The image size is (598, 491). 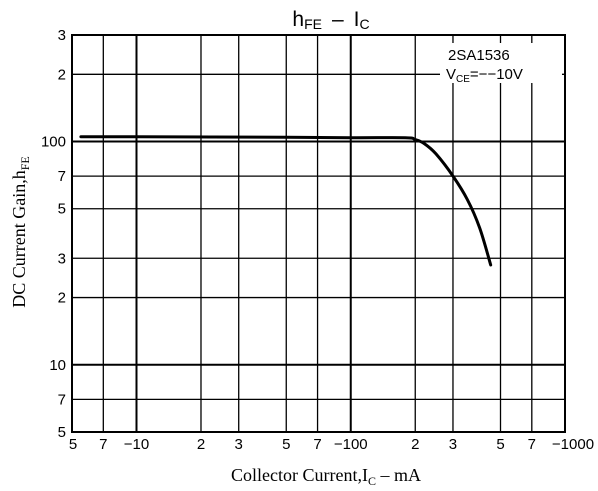 I want to click on y-tick-label: 100, so click(x=53, y=142).